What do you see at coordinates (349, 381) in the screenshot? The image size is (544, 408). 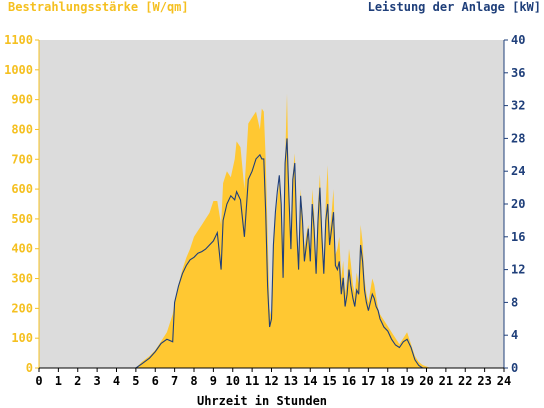 I see `x-tick-label: 16` at bounding box center [349, 381].